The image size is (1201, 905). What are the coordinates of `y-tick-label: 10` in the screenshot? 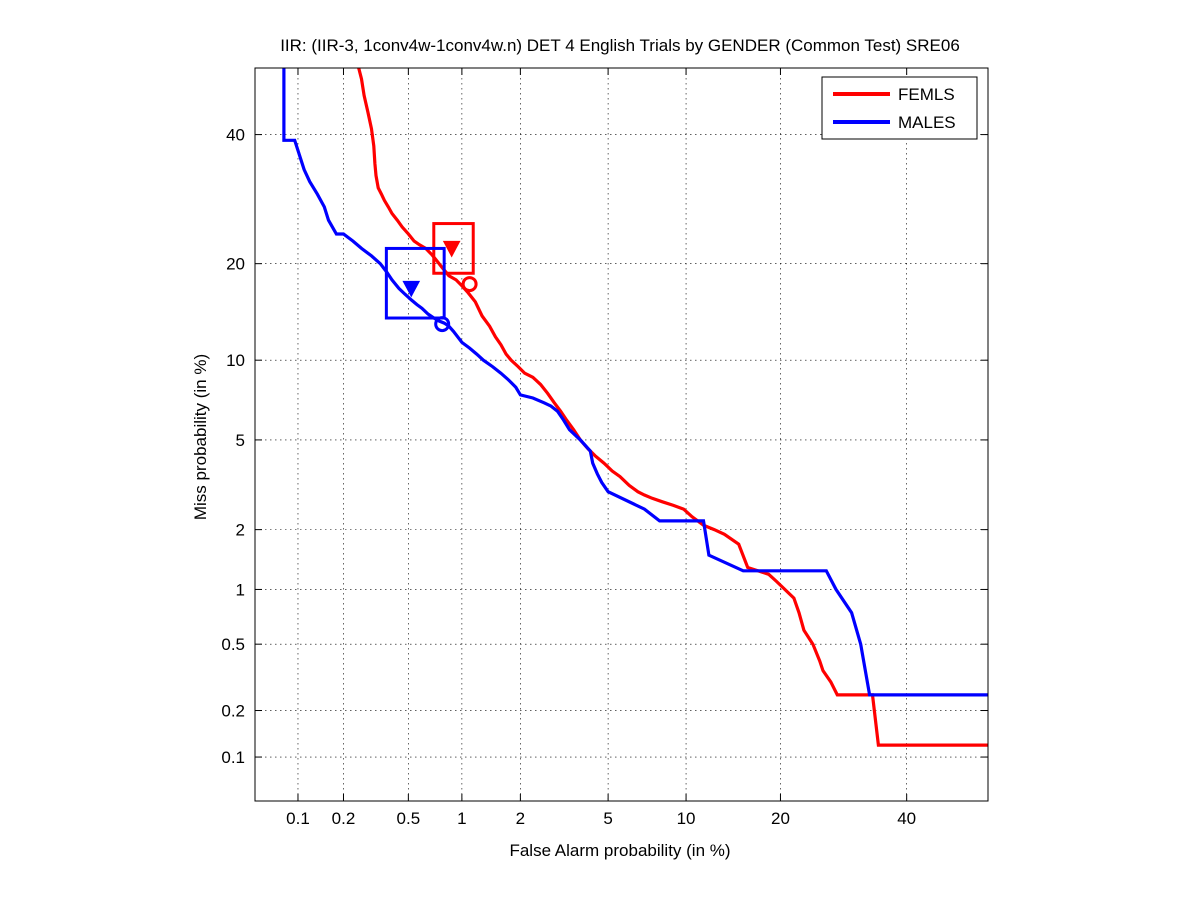 It's located at (235, 360).